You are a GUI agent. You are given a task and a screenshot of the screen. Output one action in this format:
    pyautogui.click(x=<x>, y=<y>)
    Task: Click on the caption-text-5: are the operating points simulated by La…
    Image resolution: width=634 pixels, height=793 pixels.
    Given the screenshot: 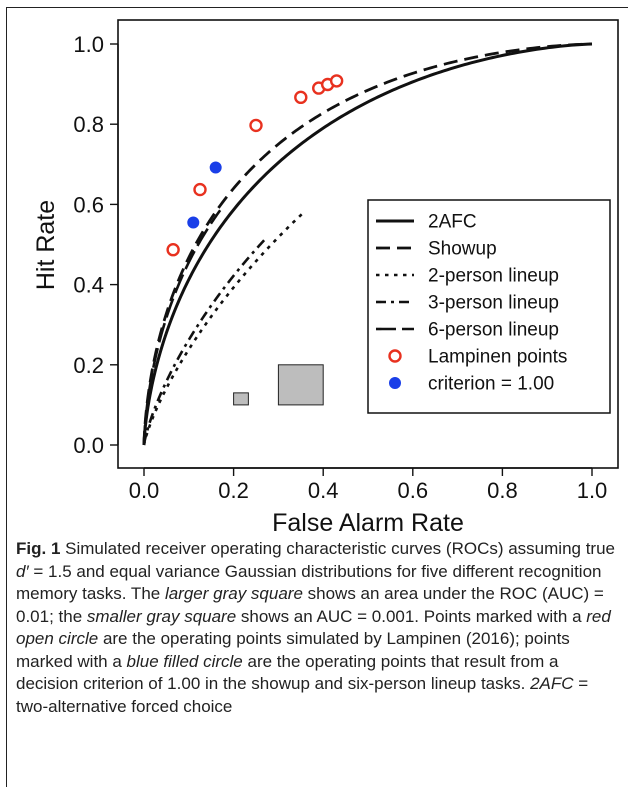 What is the action you would take?
    pyautogui.click(x=293, y=650)
    